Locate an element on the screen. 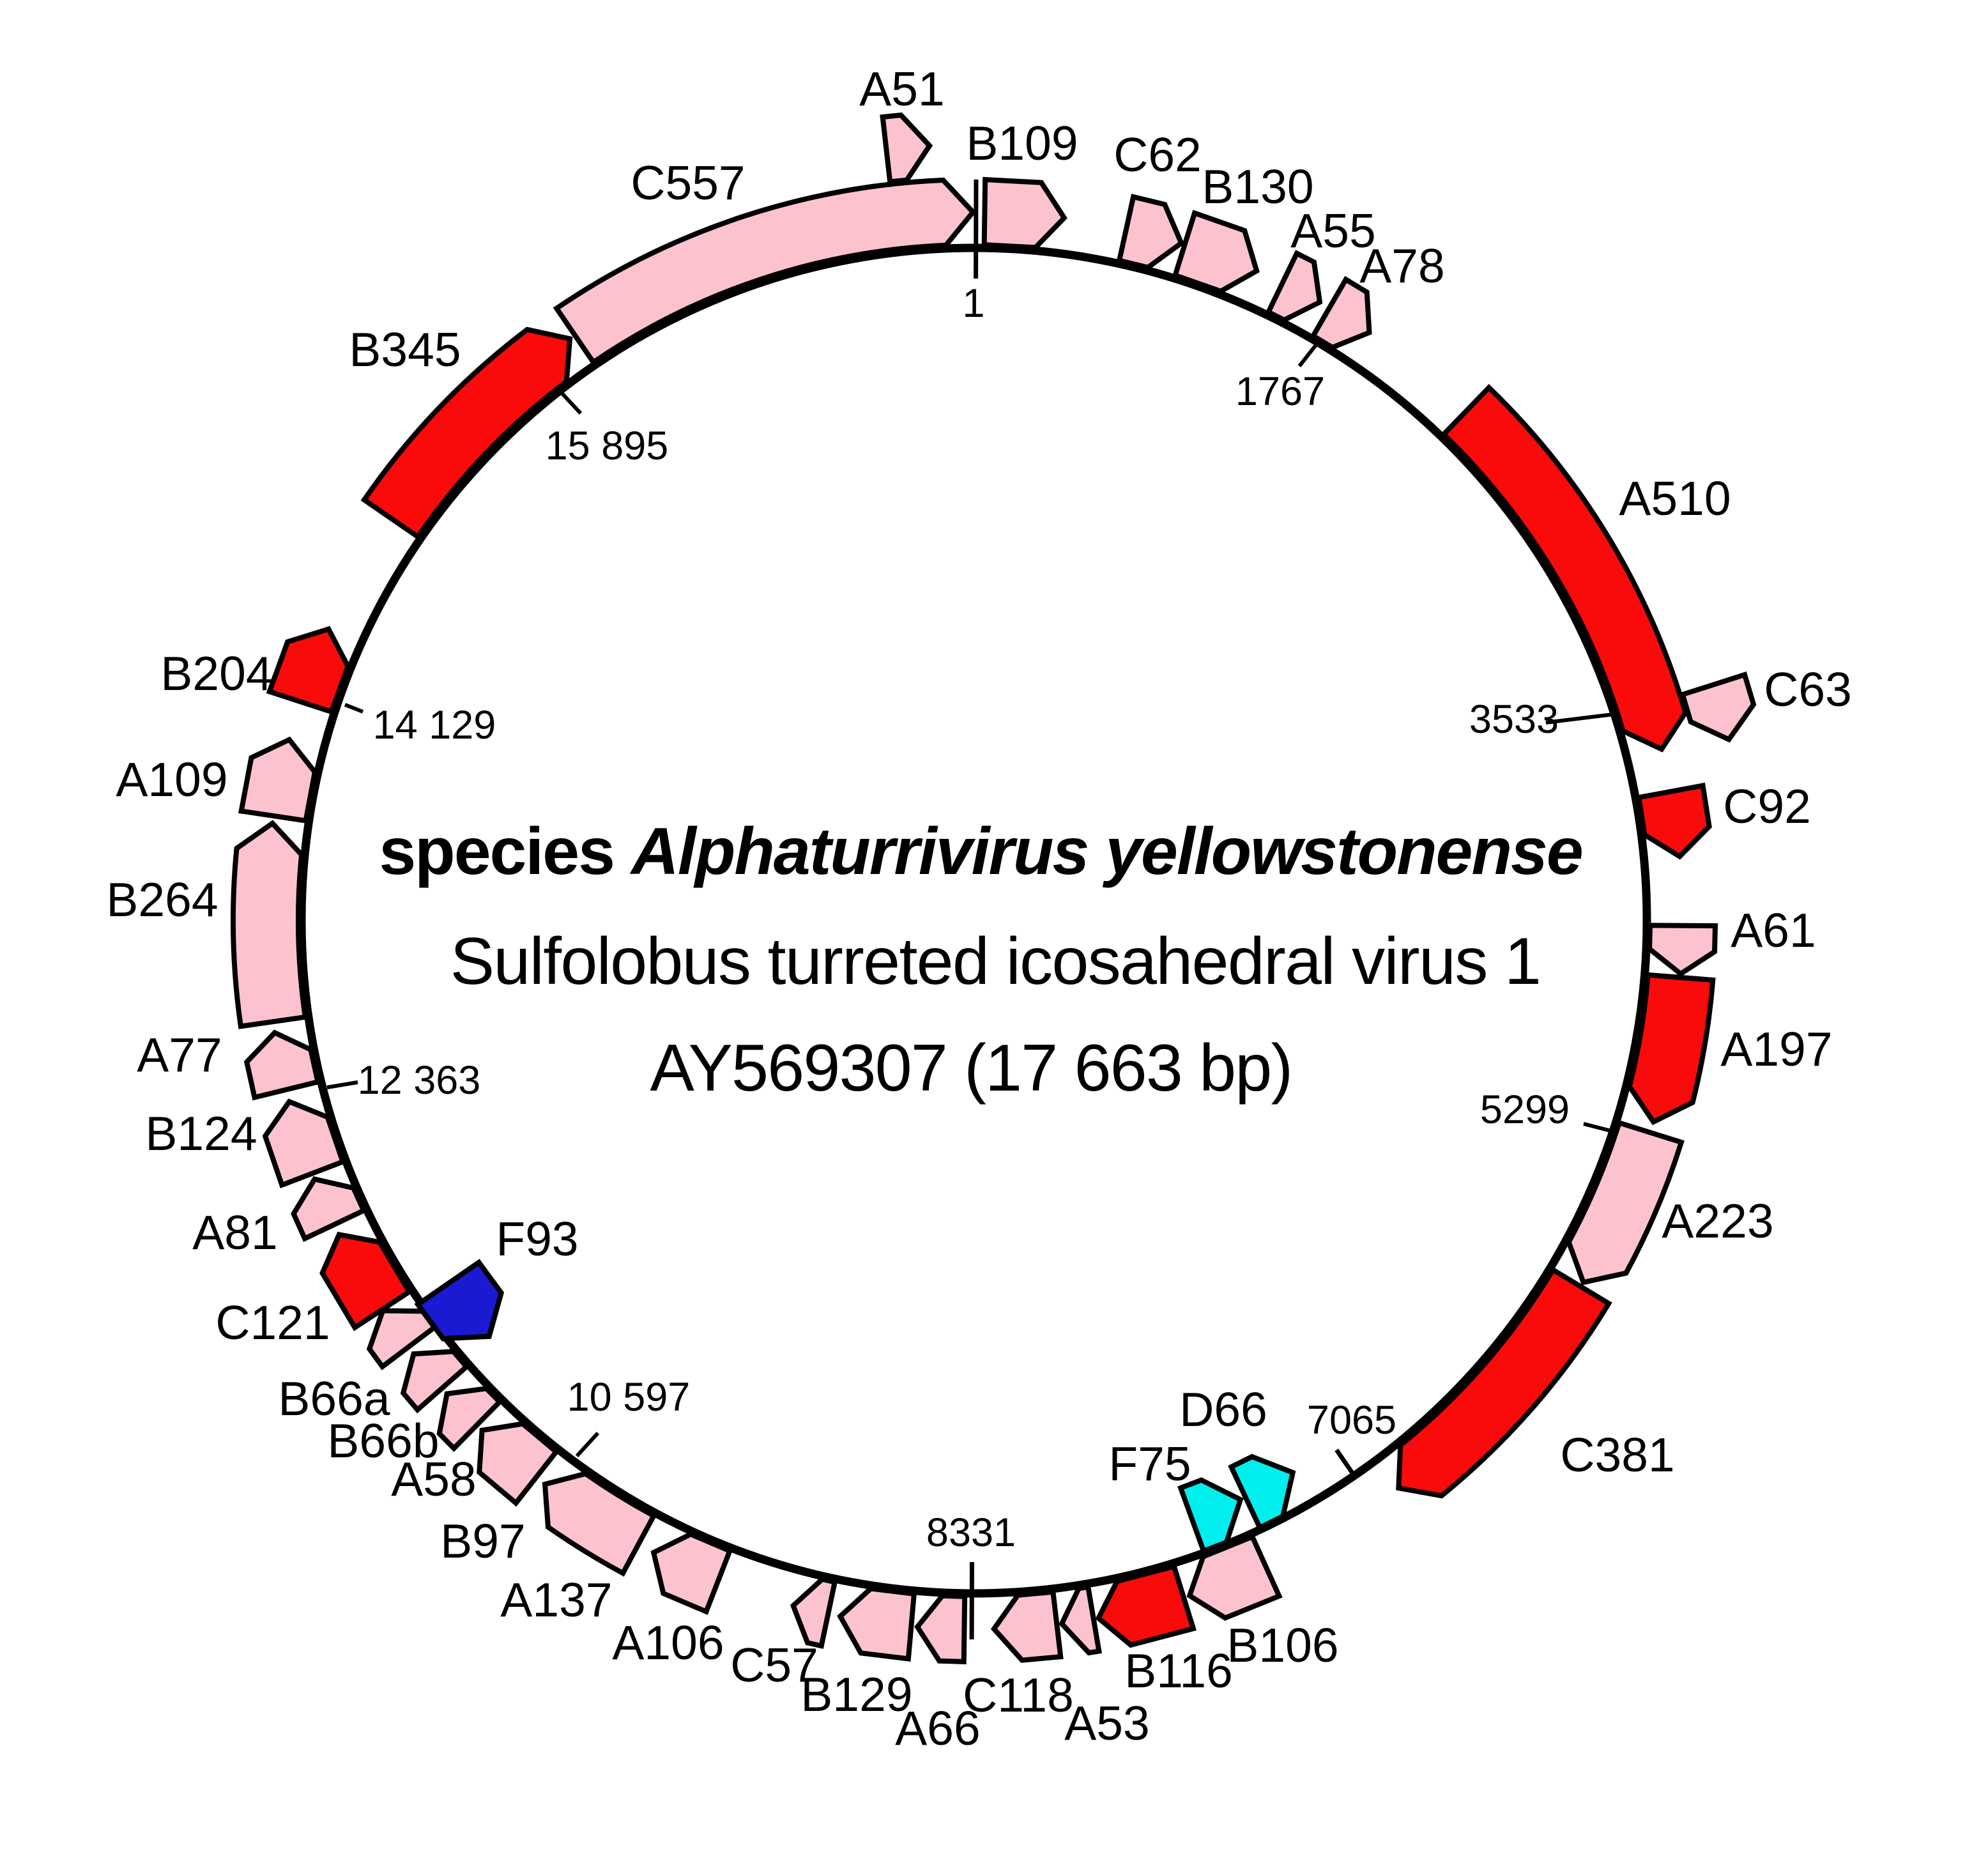 The width and height of the screenshot is (1988, 1863). svg-text: C557 is located at coordinates (688, 183).